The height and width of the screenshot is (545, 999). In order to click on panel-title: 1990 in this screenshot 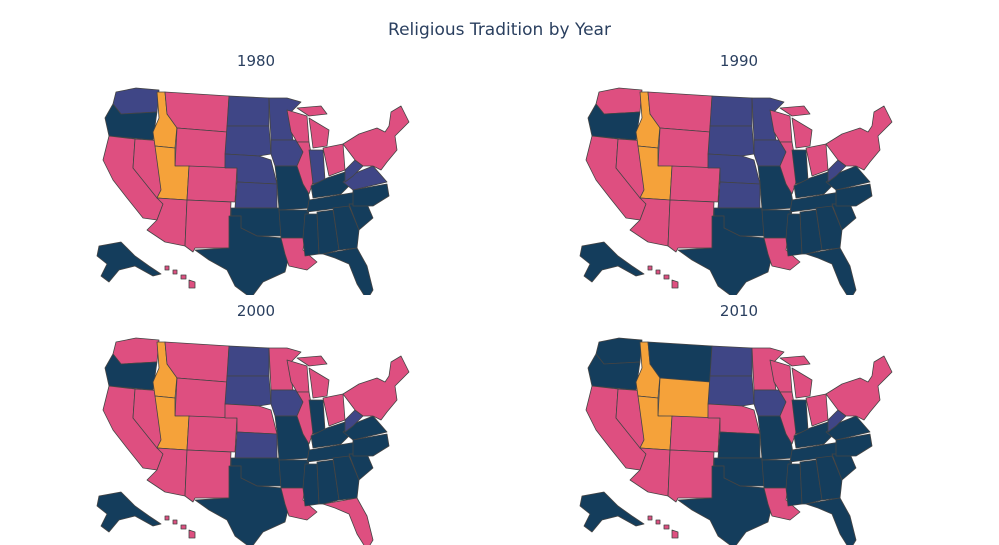, I will do `click(739, 61)`.